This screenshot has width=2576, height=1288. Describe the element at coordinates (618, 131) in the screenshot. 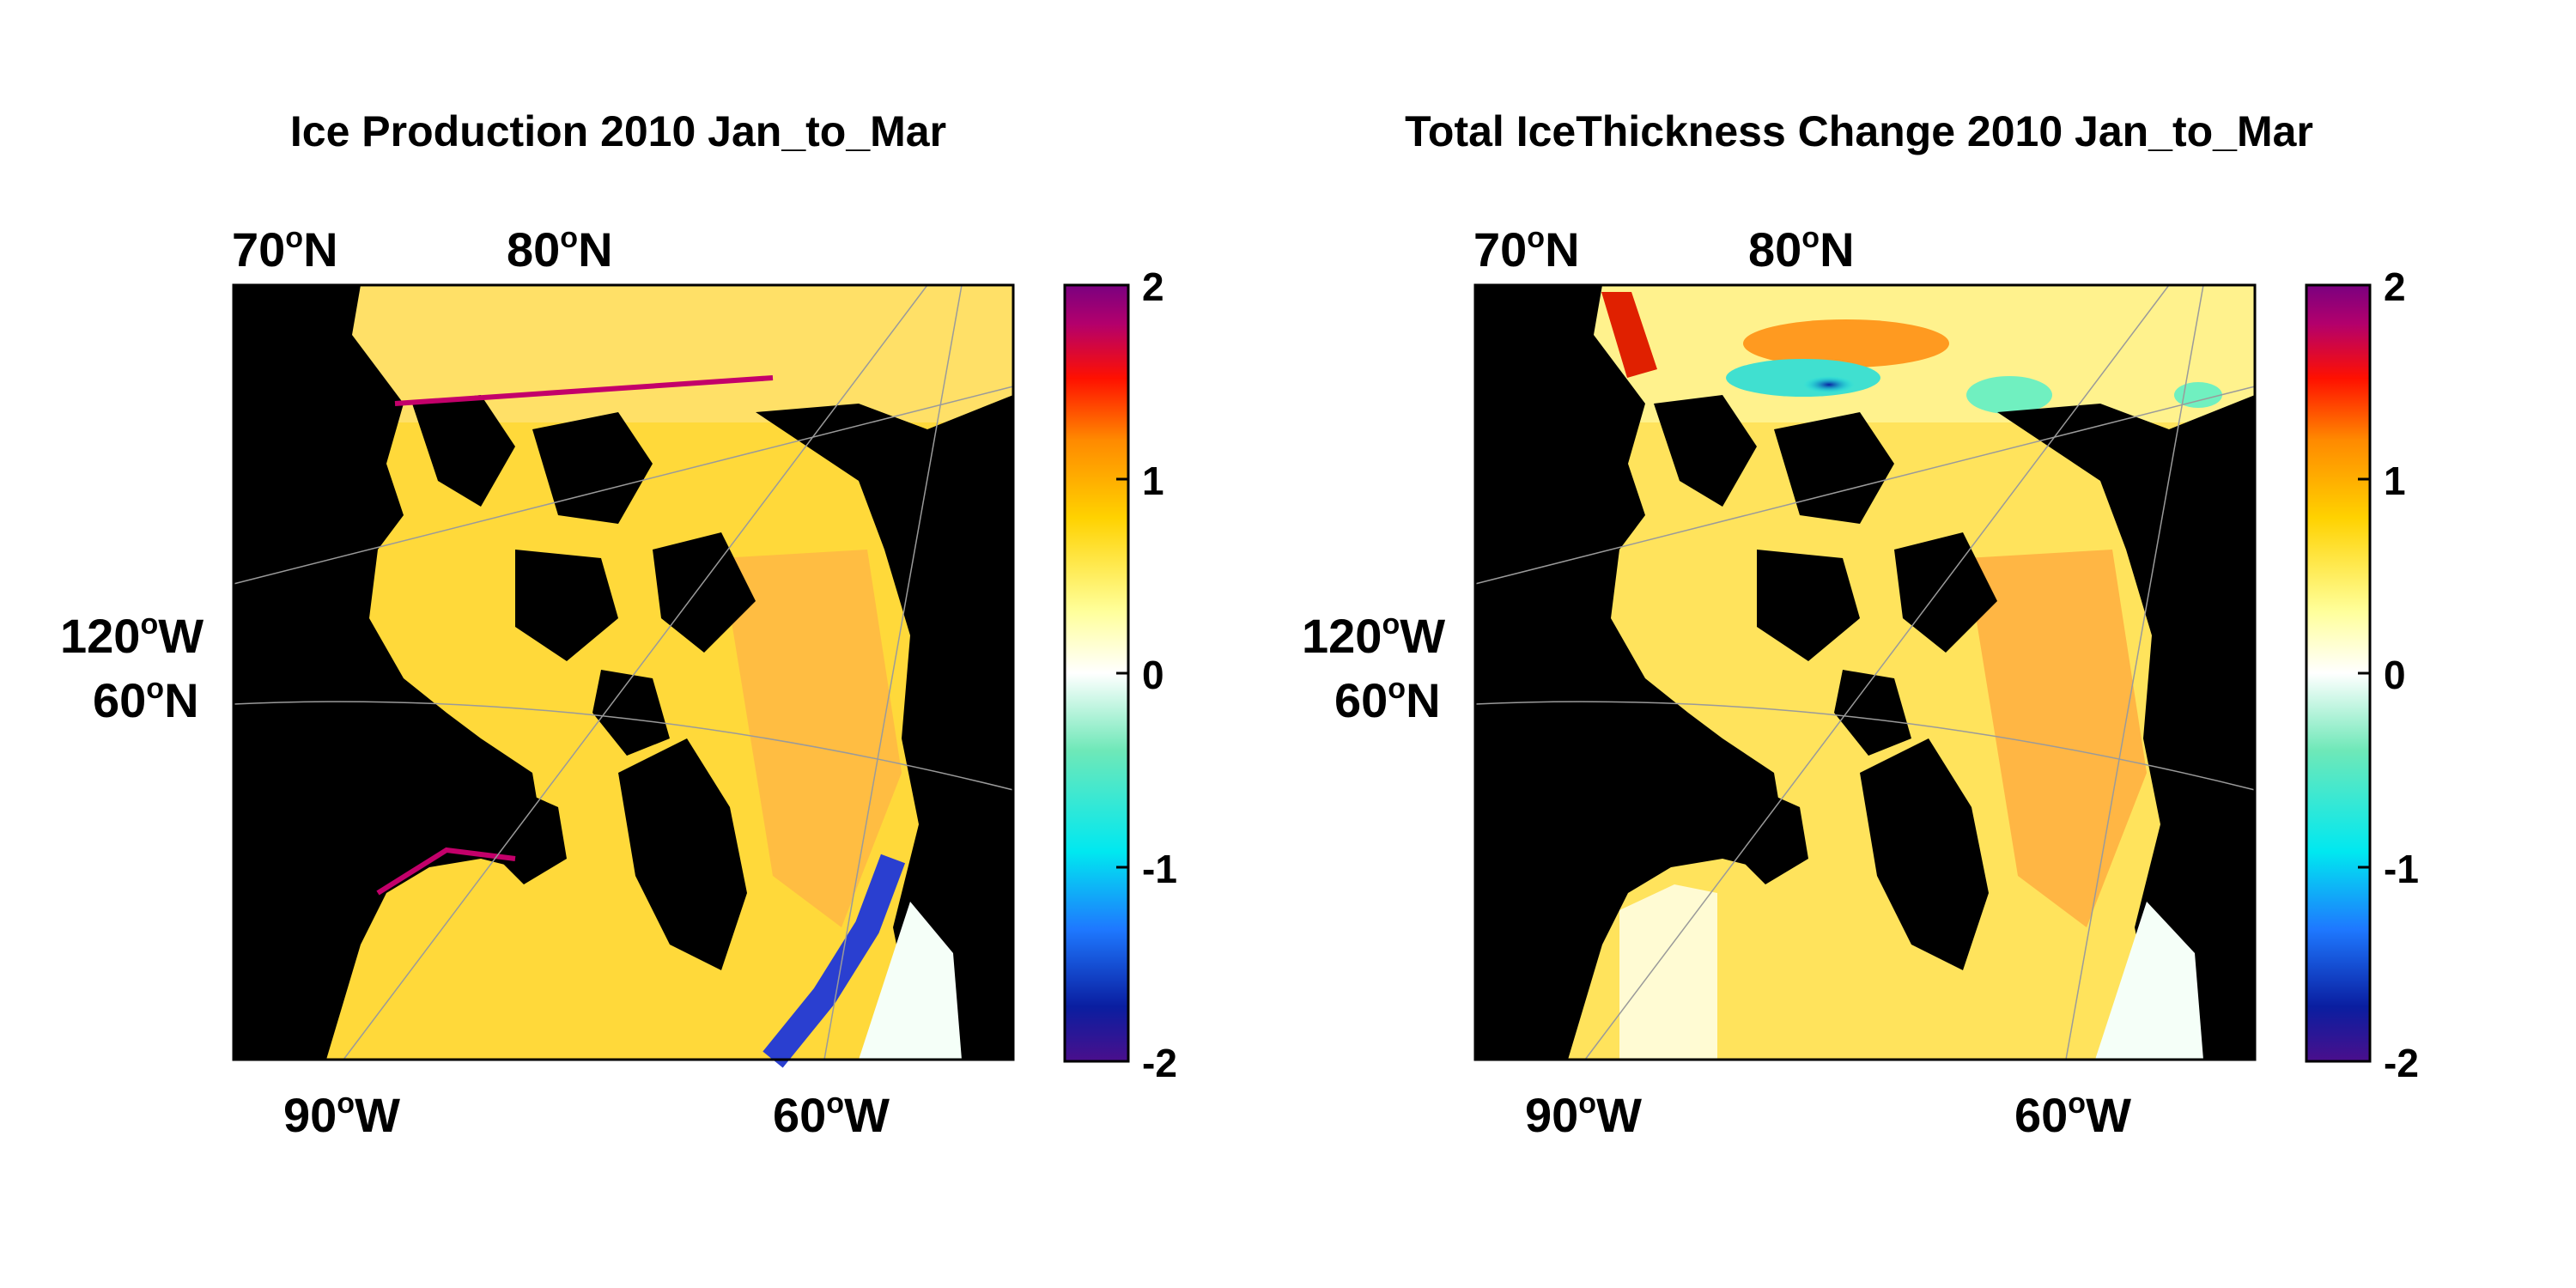

I see `panel-title: Ice Production 2010 Jan_to_Mar` at that location.